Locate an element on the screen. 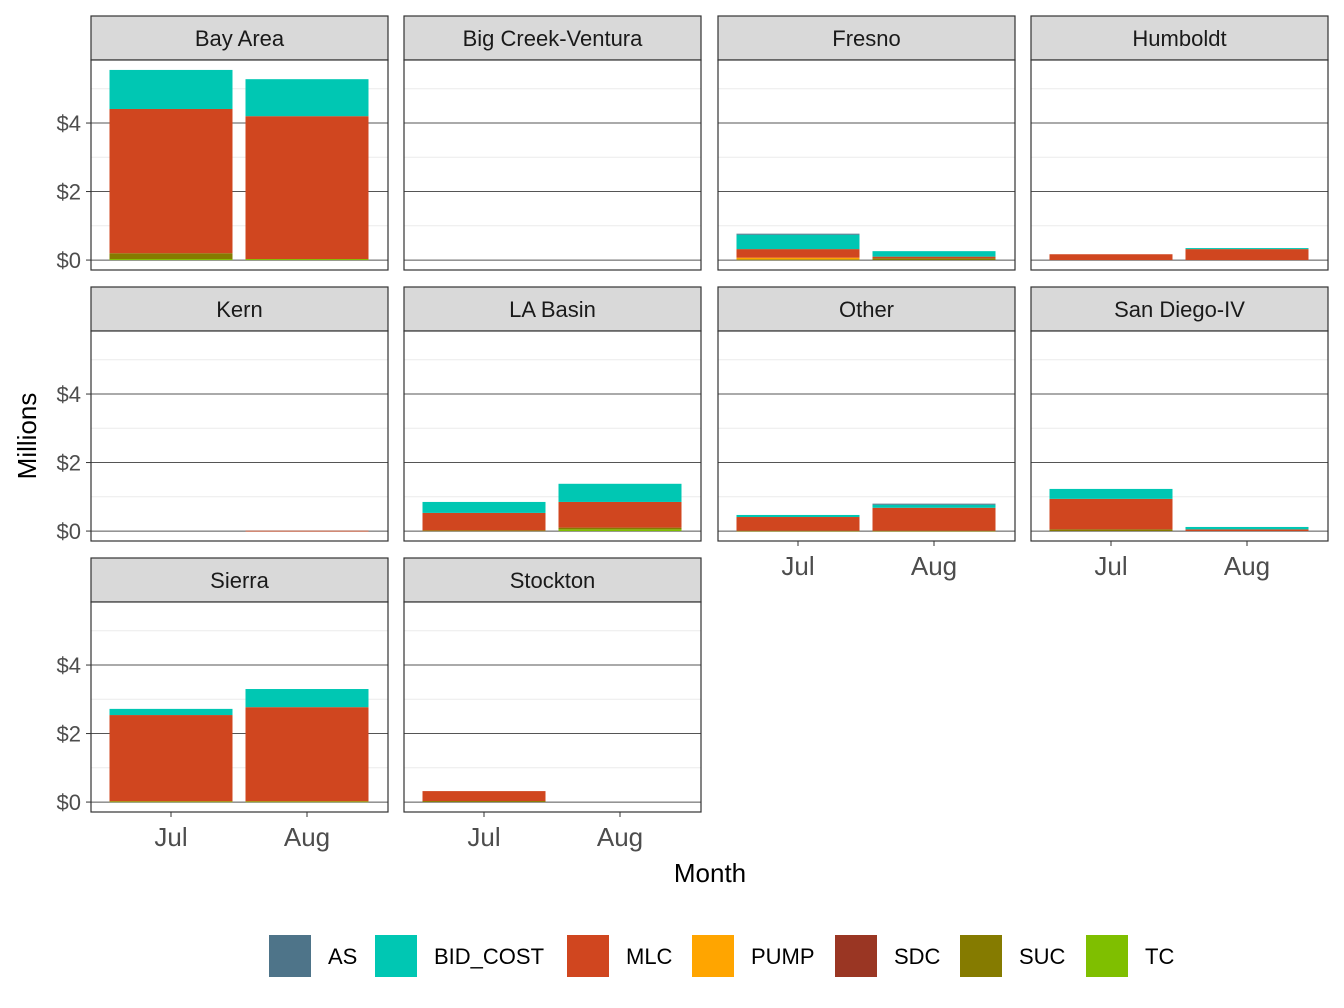 Image resolution: width=1344 pixels, height=1008 pixels. facet-label: Humboldt is located at coordinates (1179, 38).